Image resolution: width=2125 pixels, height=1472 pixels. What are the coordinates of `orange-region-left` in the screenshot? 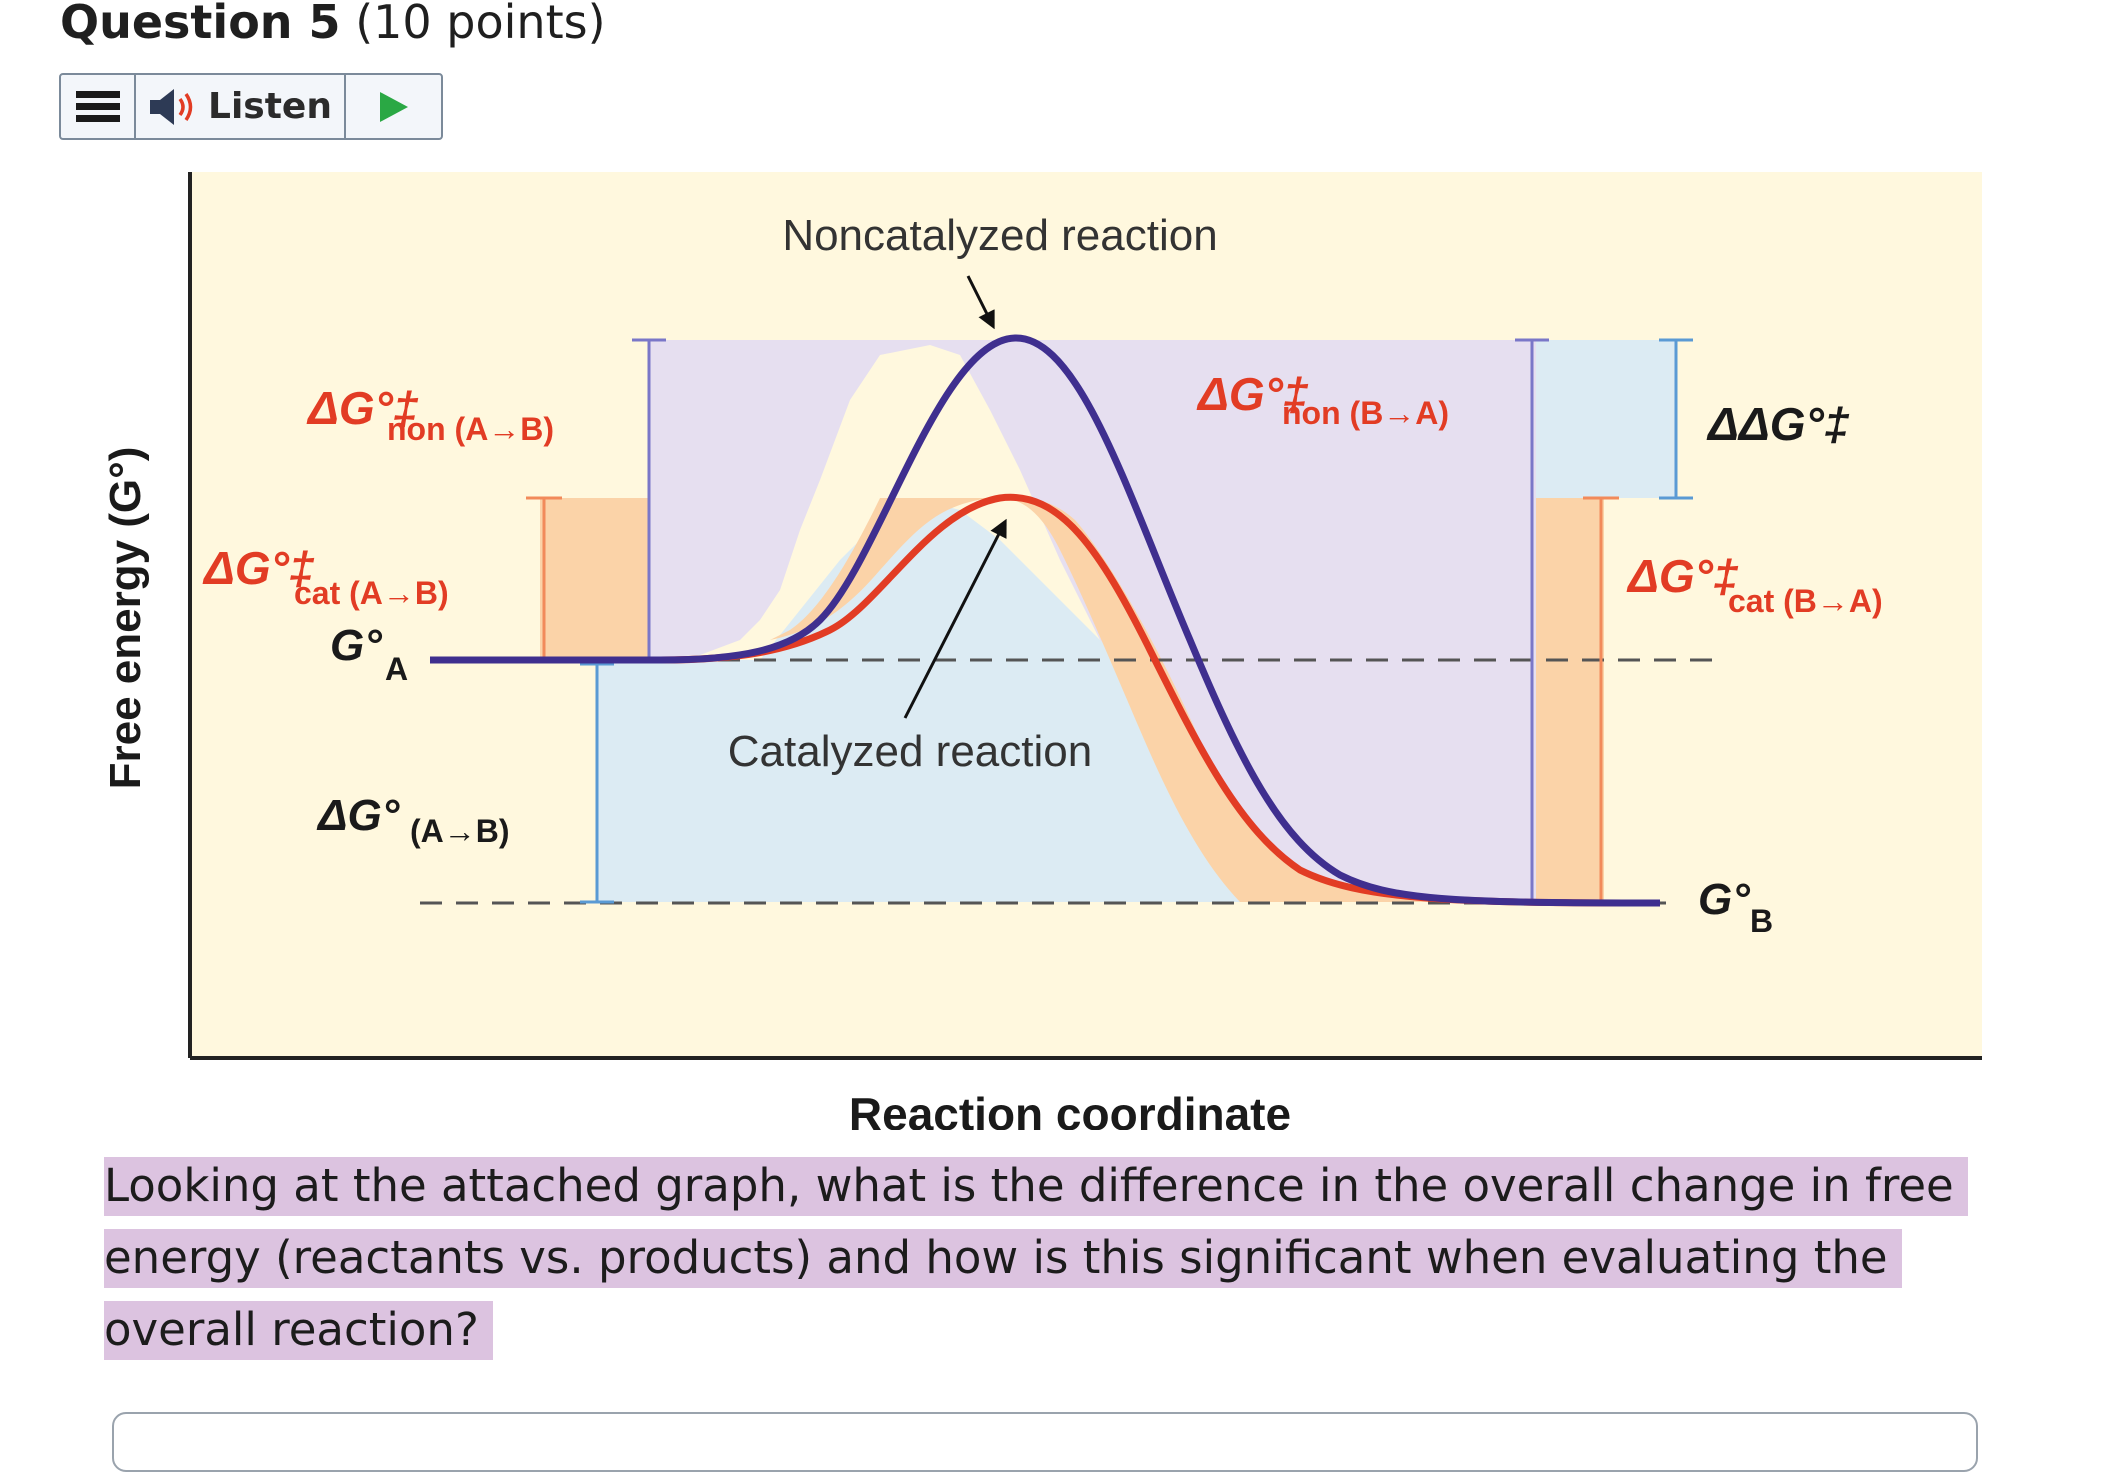 It's located at (594, 578).